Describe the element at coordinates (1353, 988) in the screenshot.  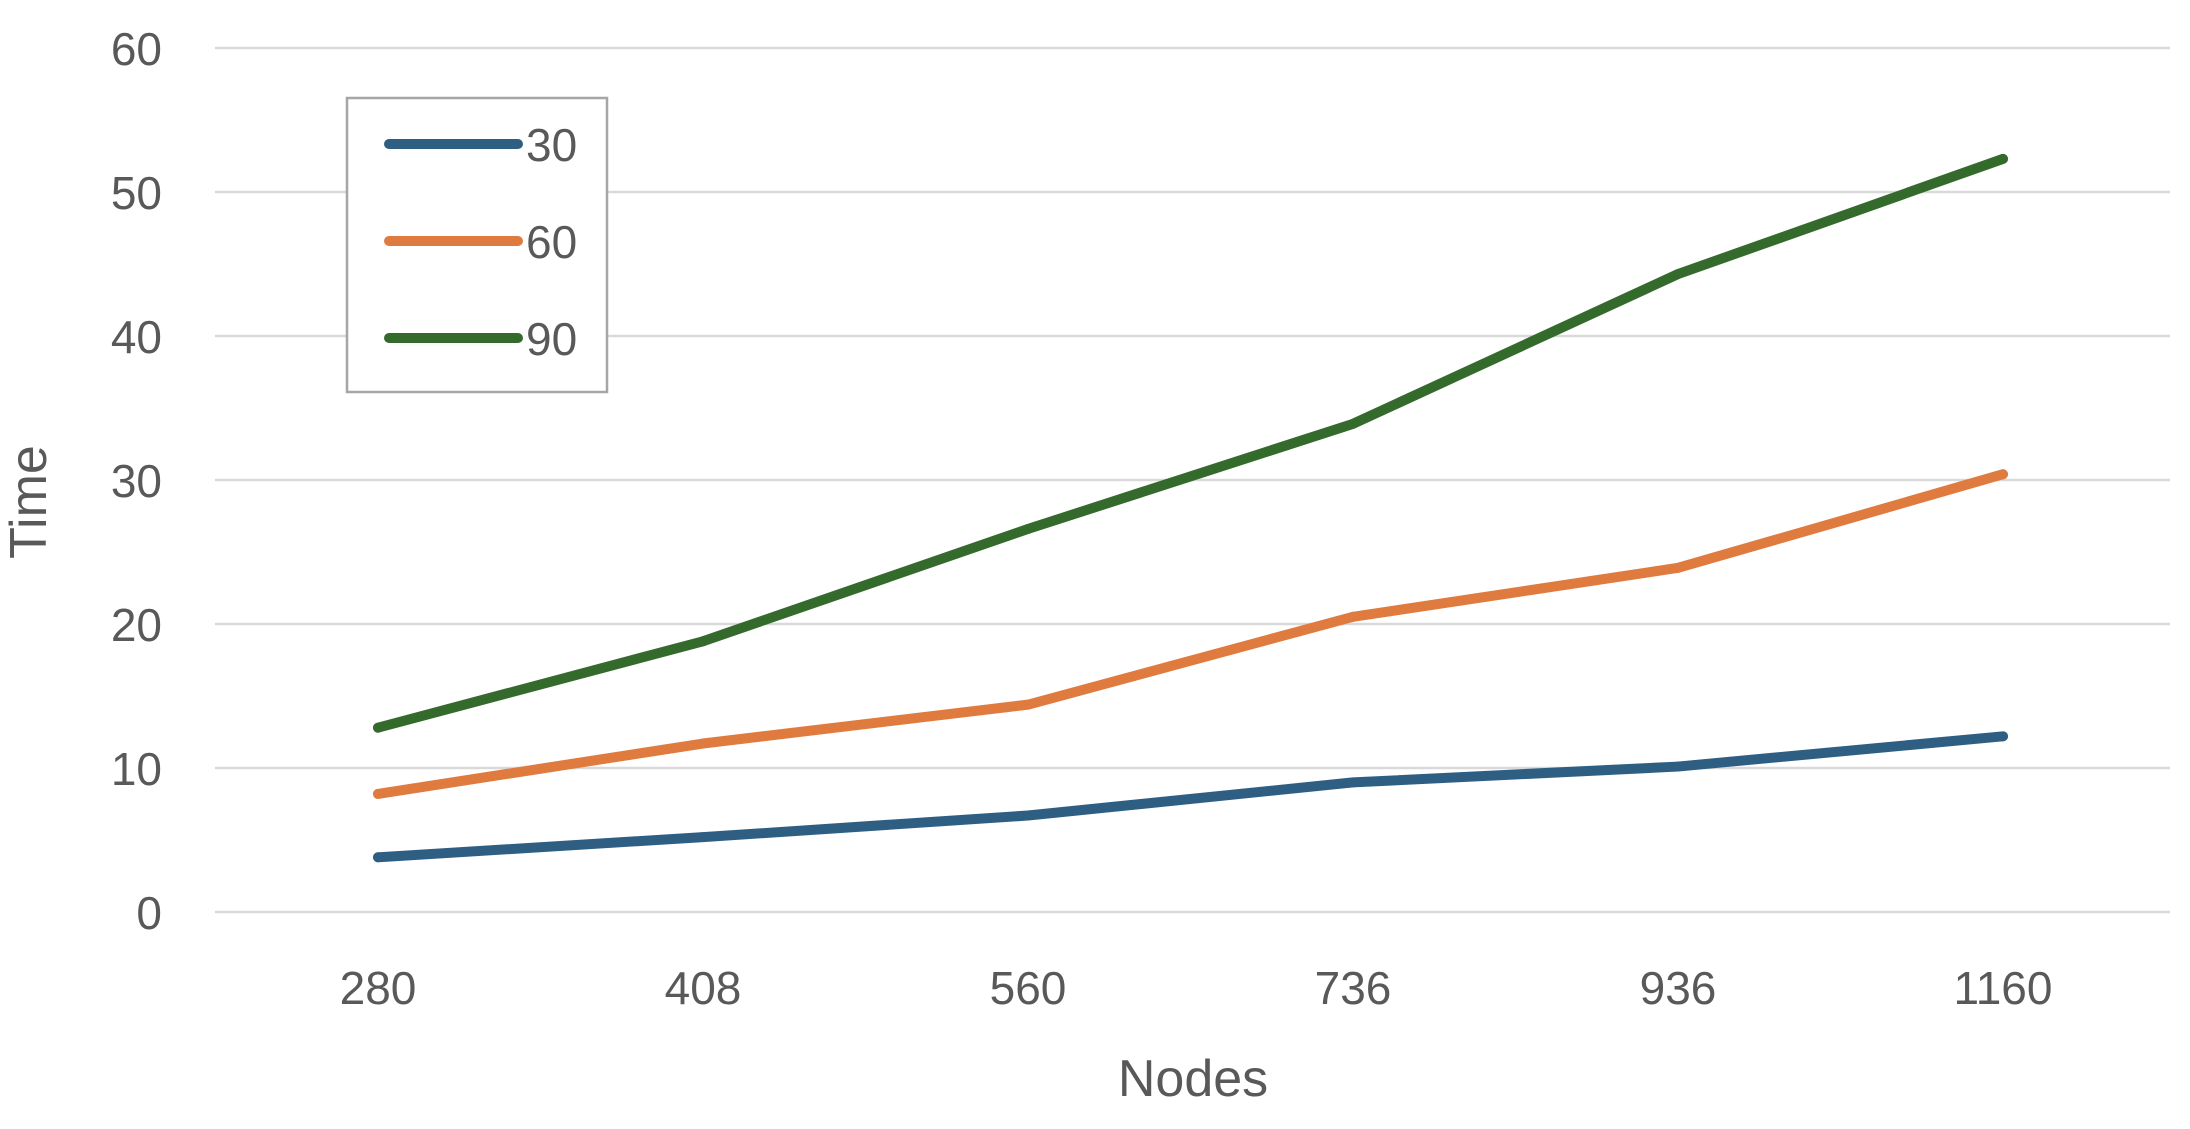
I see `x-tick-label: 736` at that location.